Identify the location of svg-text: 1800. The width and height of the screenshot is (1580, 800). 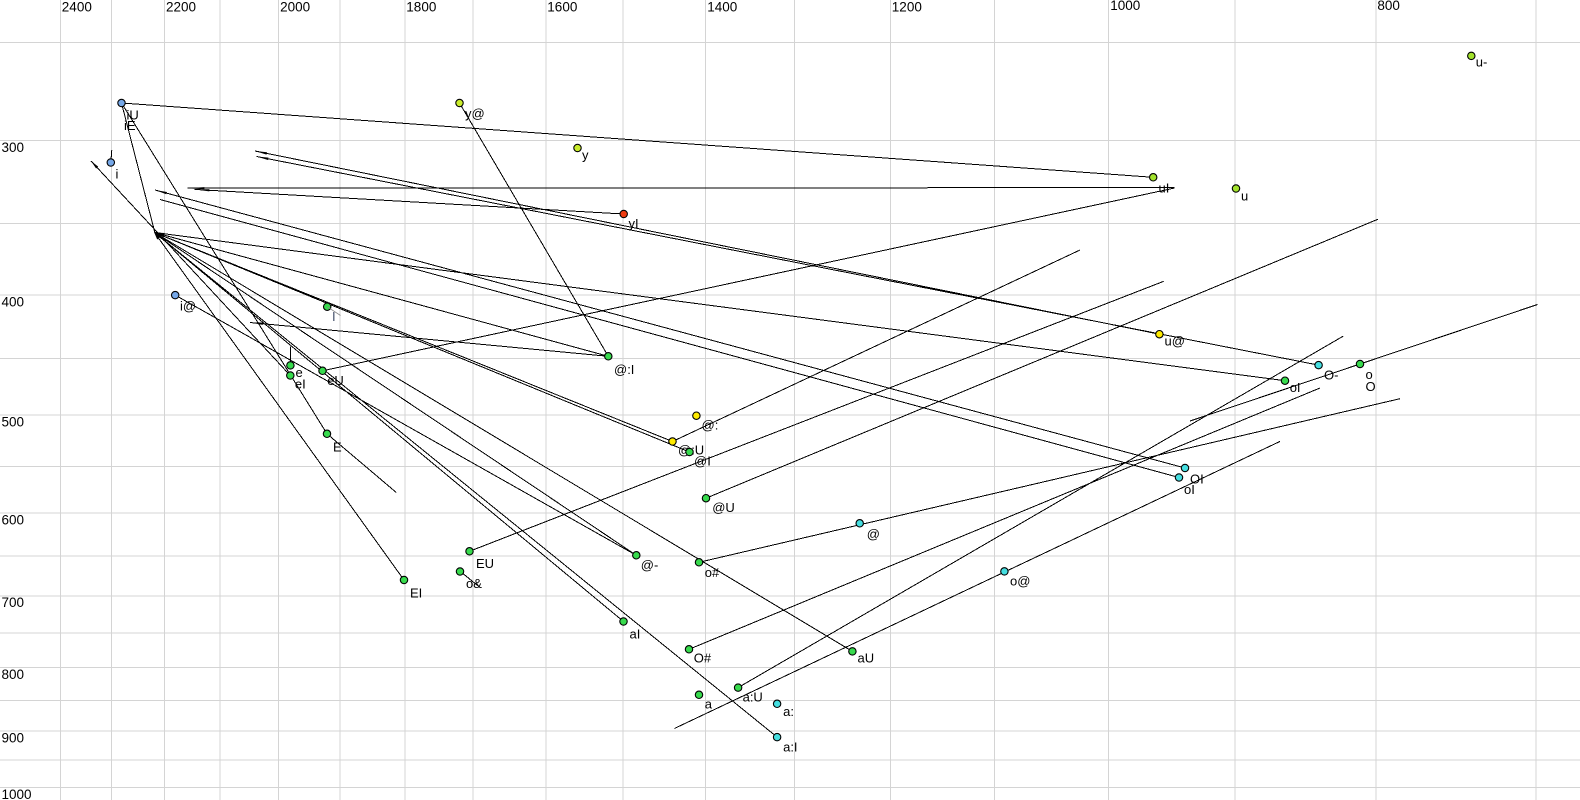
(421, 7).